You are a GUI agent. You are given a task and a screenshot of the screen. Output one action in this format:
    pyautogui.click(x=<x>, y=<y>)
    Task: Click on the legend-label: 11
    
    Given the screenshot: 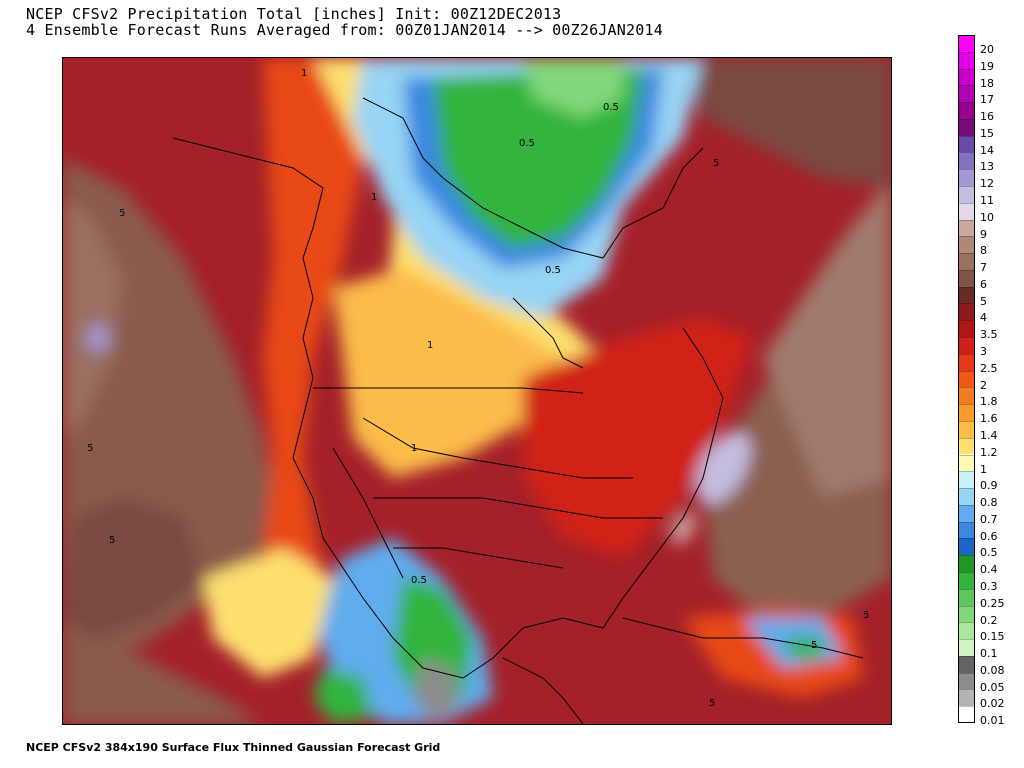 What is the action you would take?
    pyautogui.click(x=987, y=201)
    